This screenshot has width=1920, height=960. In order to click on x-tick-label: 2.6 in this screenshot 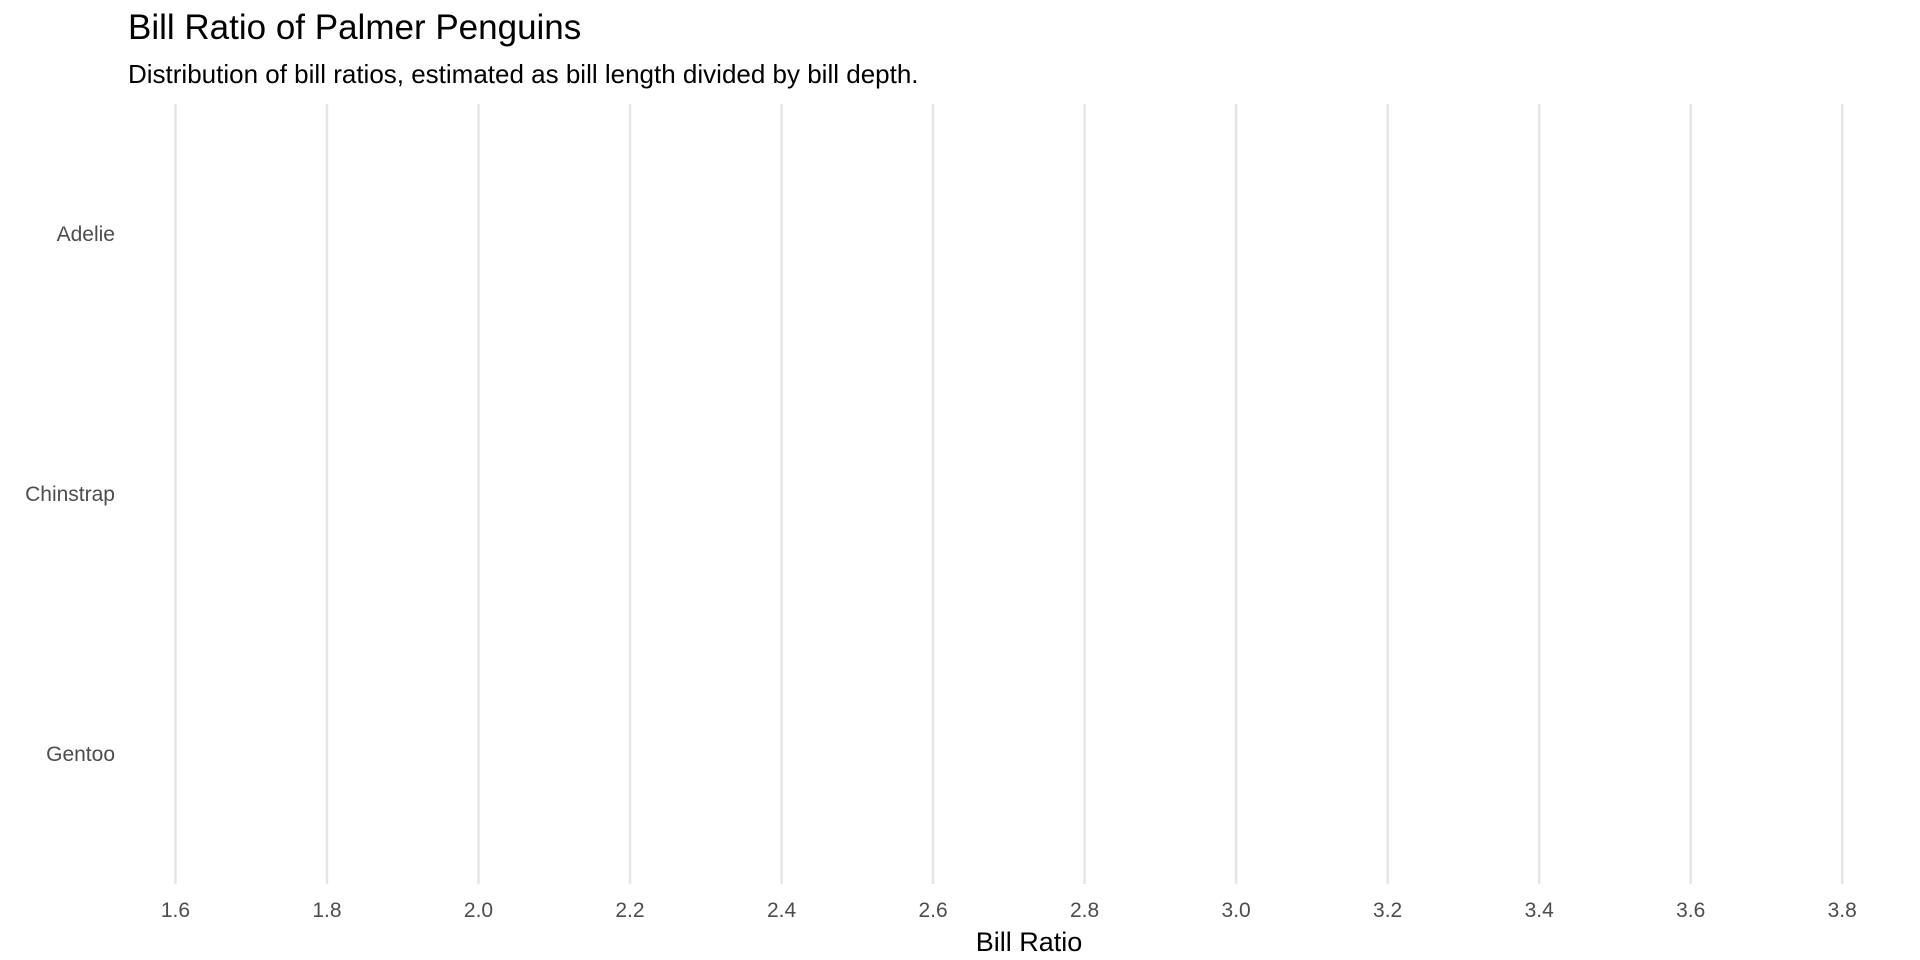, I will do `click(932, 910)`.